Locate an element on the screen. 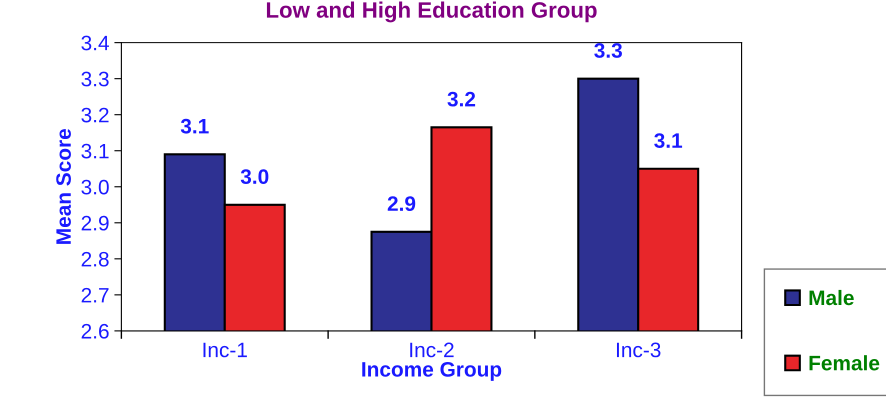 The image size is (886, 406). text: 3.3 is located at coordinates (95, 79).